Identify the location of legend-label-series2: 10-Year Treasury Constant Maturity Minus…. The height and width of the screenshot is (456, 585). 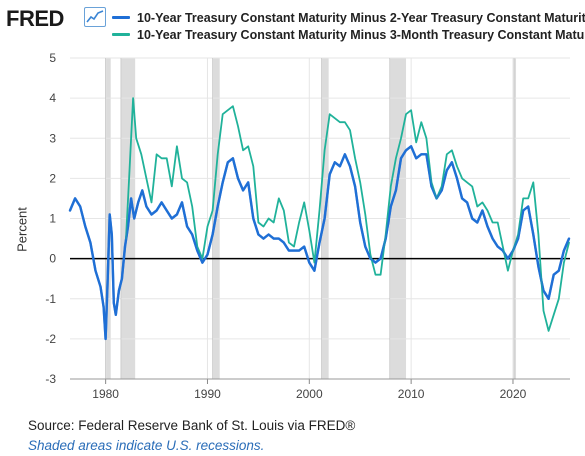
(361, 34).